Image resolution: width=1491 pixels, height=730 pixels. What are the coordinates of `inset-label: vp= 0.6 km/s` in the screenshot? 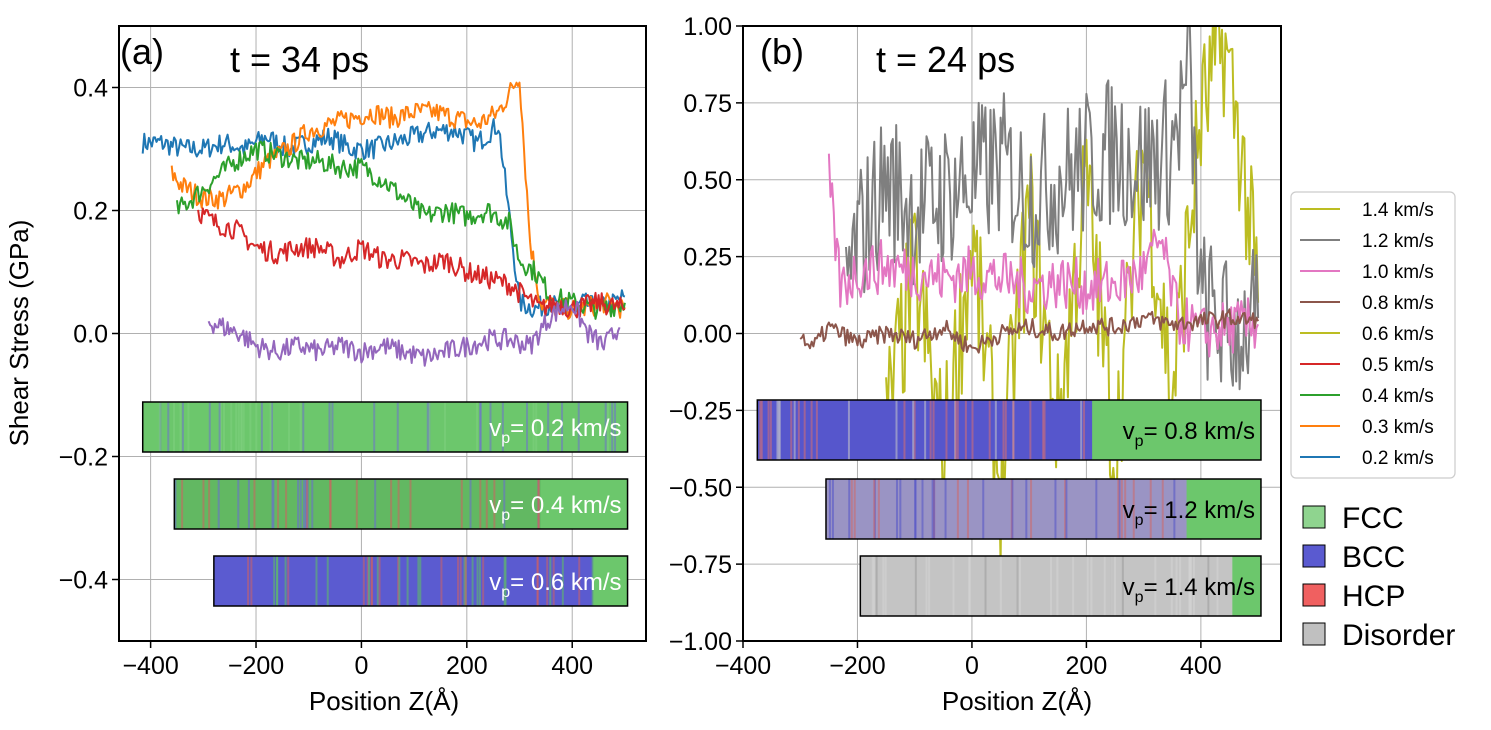 It's located at (555, 585).